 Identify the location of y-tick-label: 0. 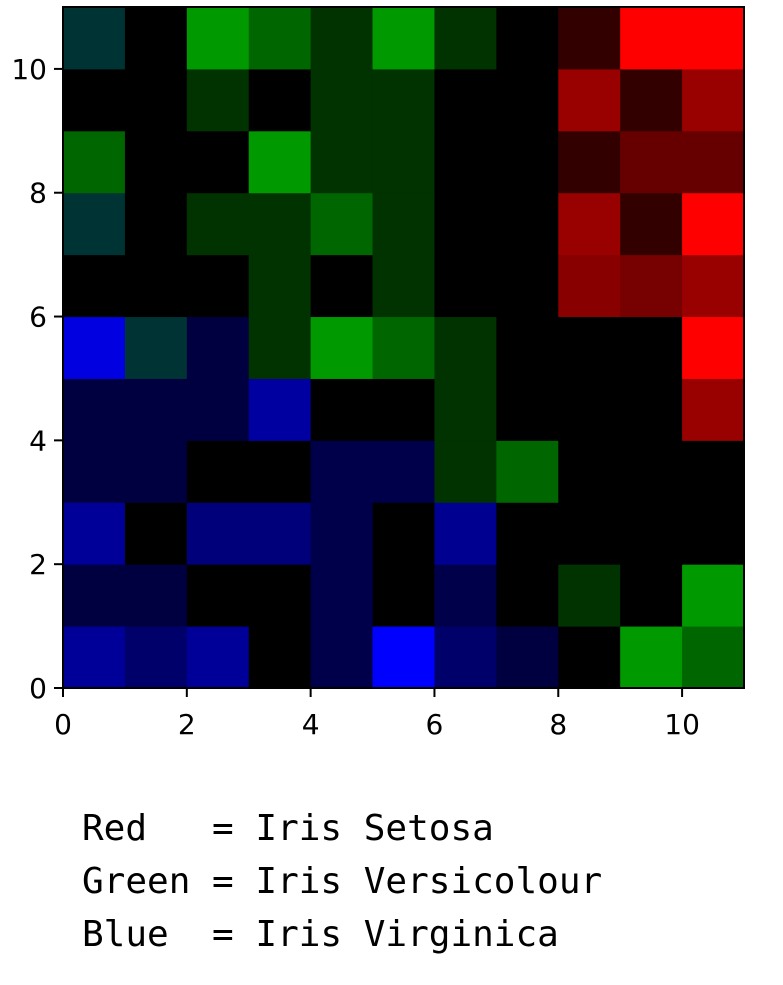
(38, 688).